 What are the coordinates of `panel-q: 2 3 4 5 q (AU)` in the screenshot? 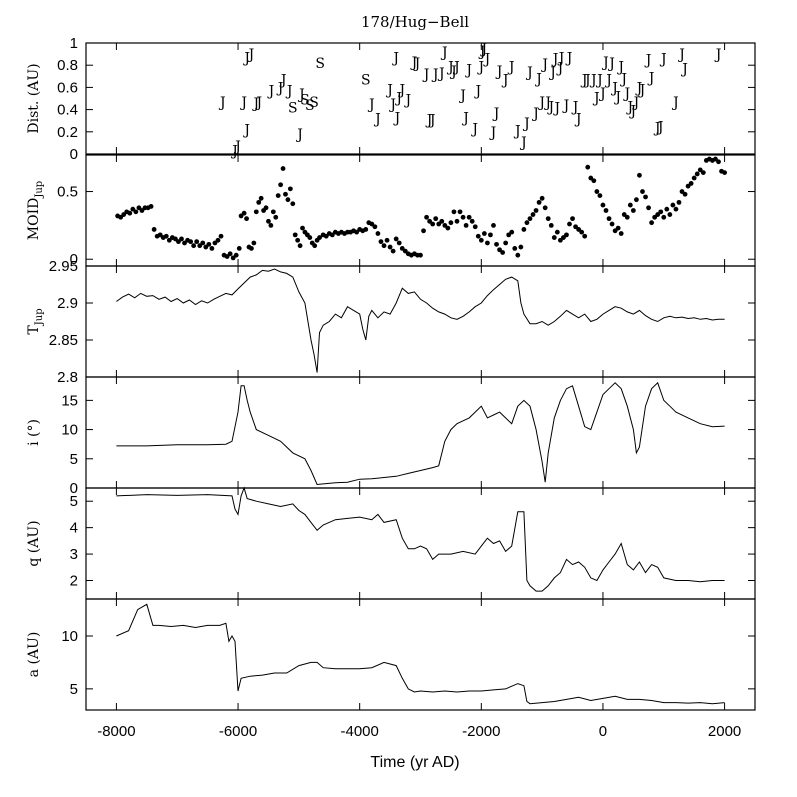 It's located at (391, 543).